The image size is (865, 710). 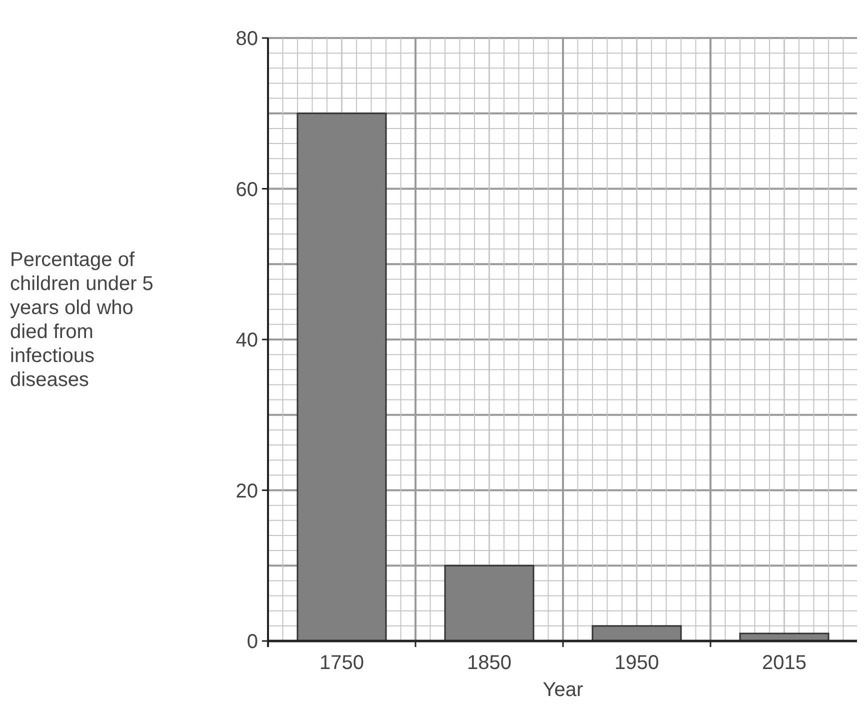 What do you see at coordinates (247, 189) in the screenshot?
I see `y-tick-label: 60` at bounding box center [247, 189].